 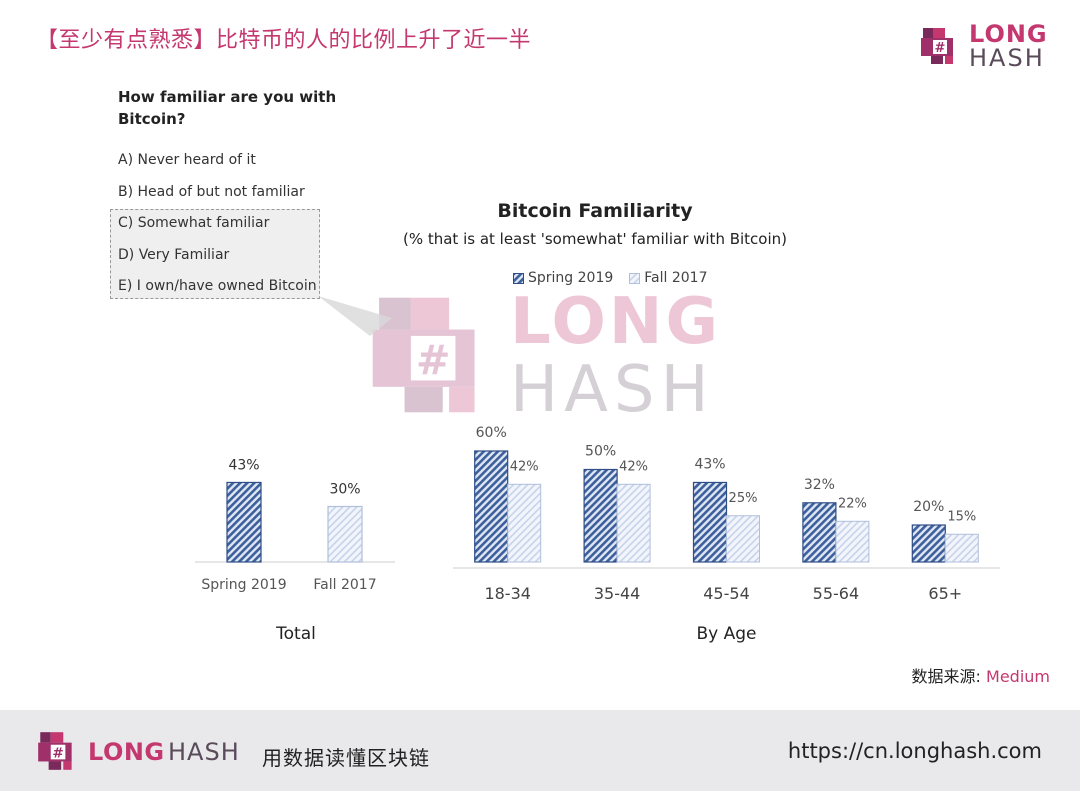 What do you see at coordinates (187, 160) in the screenshot?
I see `option-a: A) Never heard of it` at bounding box center [187, 160].